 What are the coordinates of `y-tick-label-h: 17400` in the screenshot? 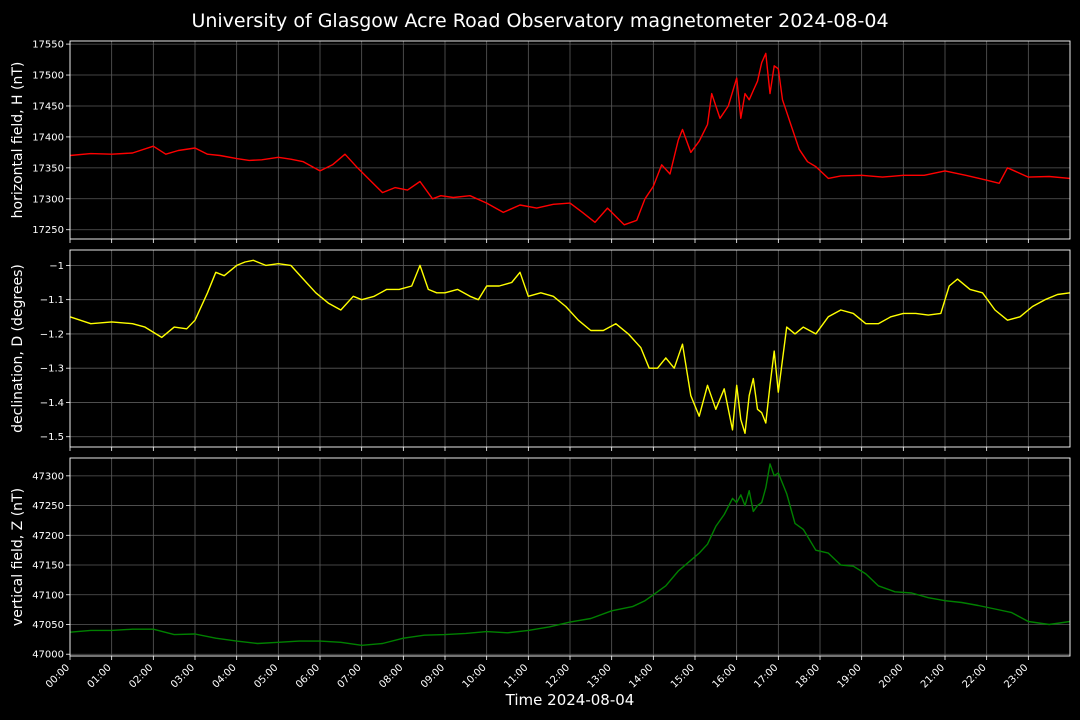 It's located at (48, 137).